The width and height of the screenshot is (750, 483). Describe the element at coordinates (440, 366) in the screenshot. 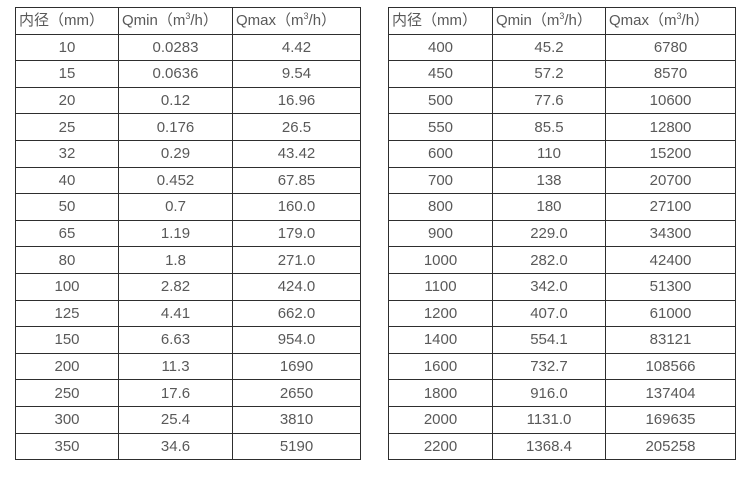

I see `table-cell: 1600` at that location.